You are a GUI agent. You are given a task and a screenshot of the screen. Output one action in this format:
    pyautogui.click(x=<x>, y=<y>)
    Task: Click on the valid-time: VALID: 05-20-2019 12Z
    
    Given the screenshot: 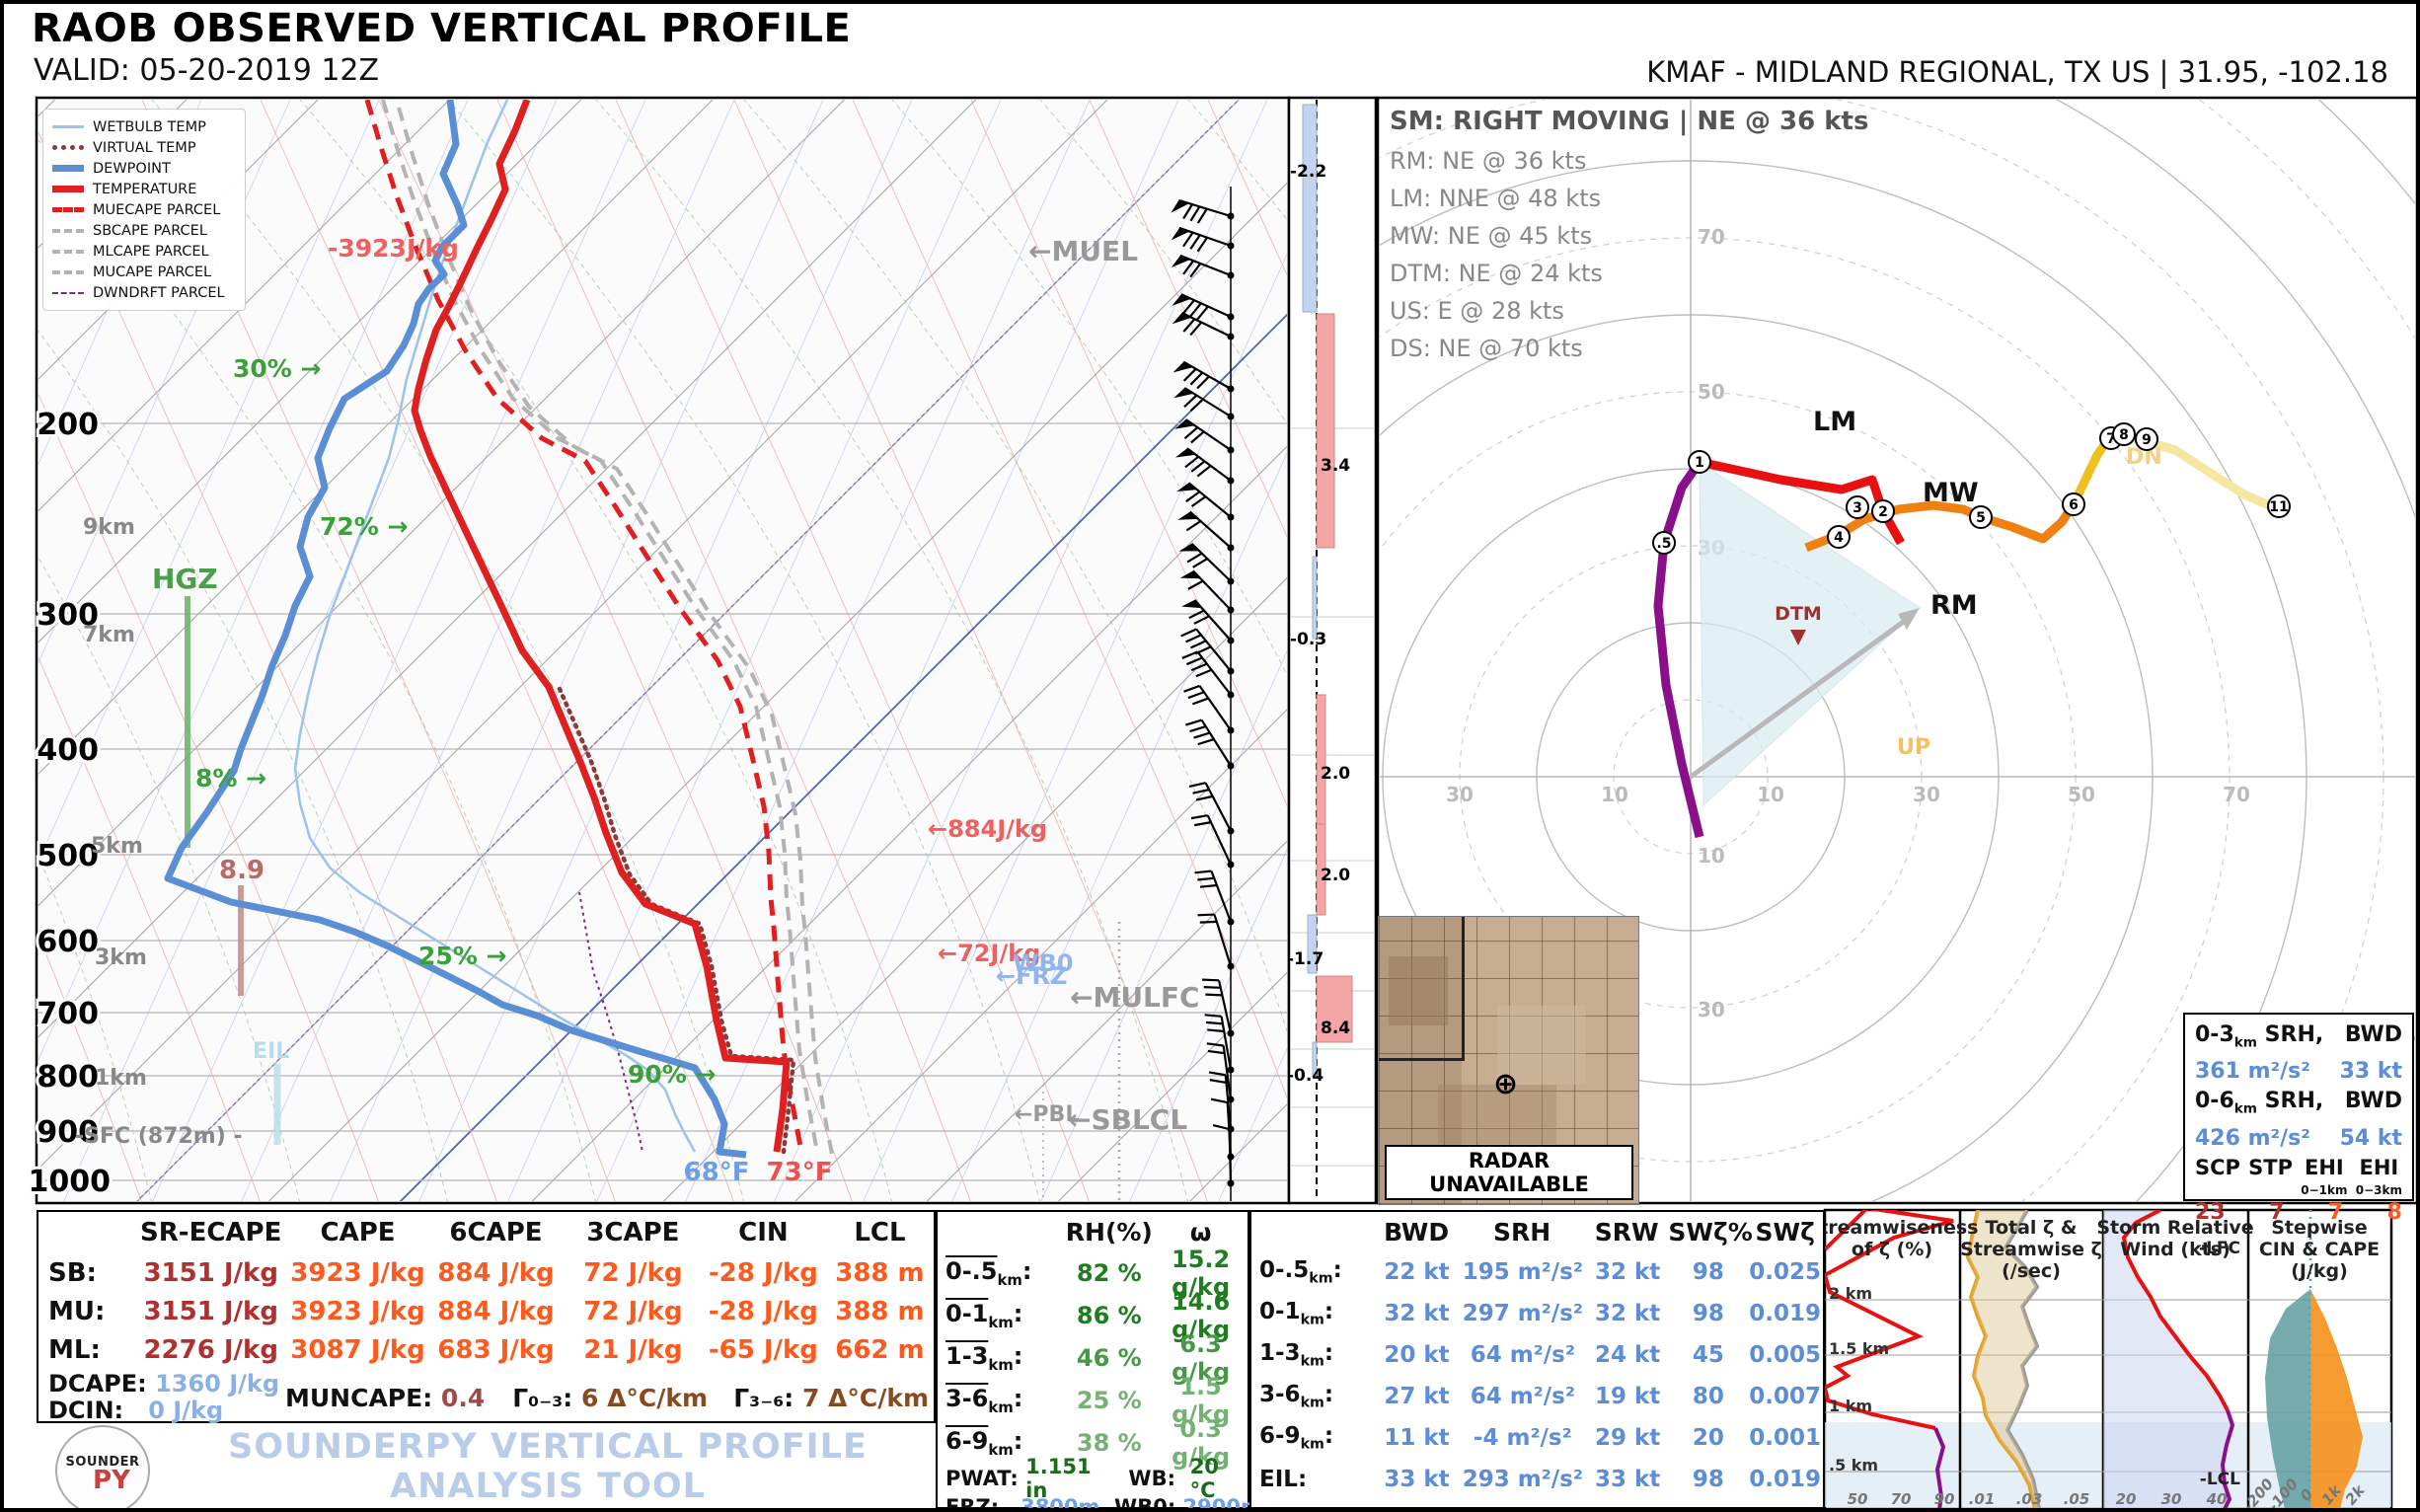 What is the action you would take?
    pyautogui.click(x=207, y=70)
    